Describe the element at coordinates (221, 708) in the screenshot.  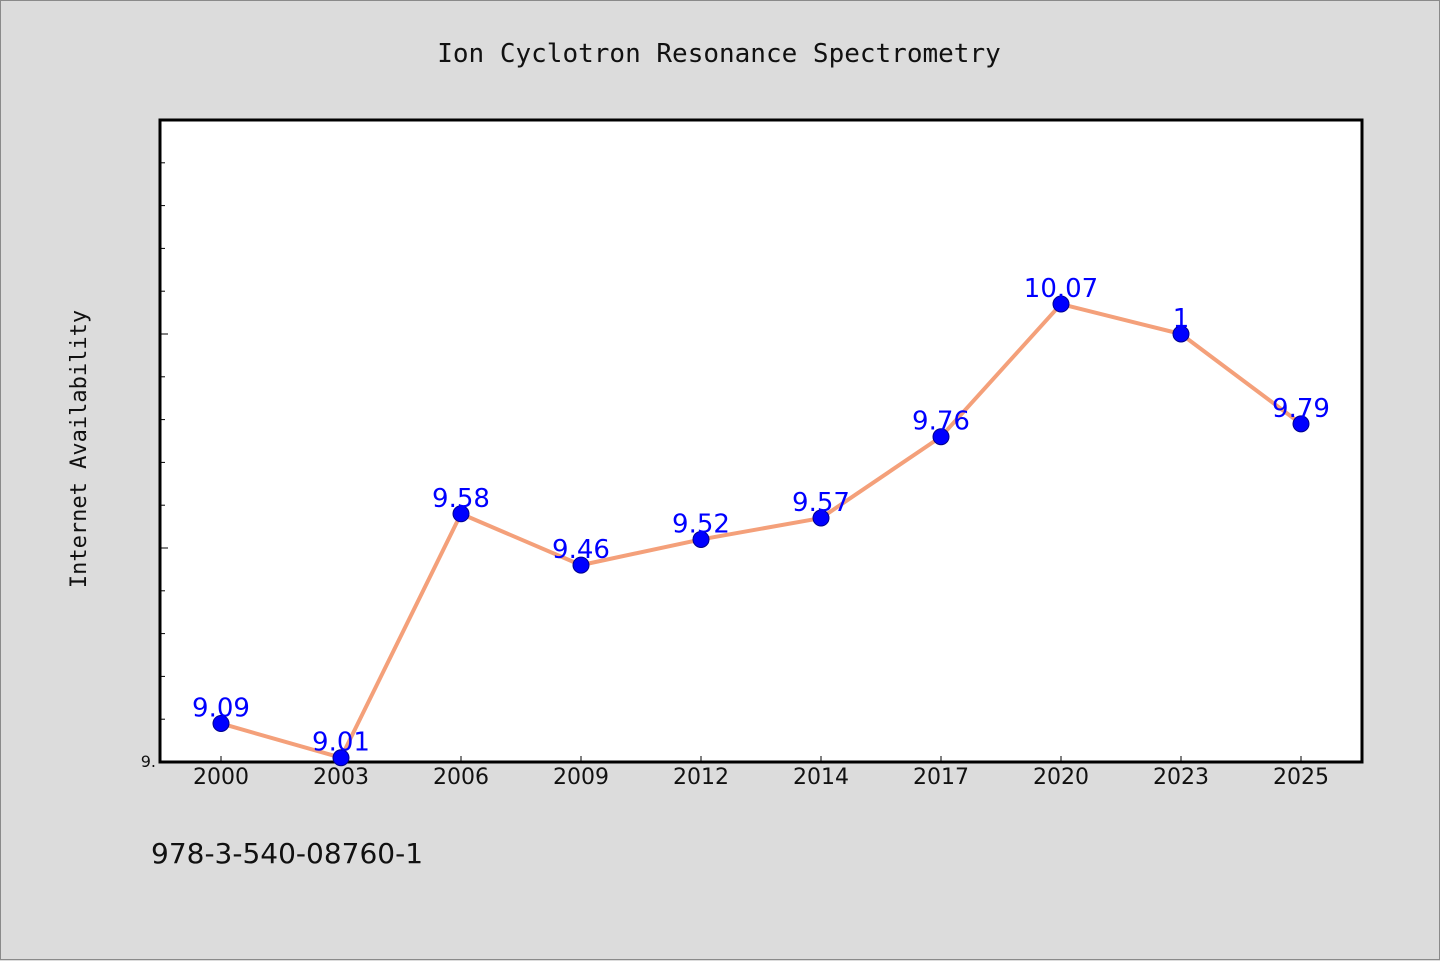
I see `data-label: 9.09` at that location.